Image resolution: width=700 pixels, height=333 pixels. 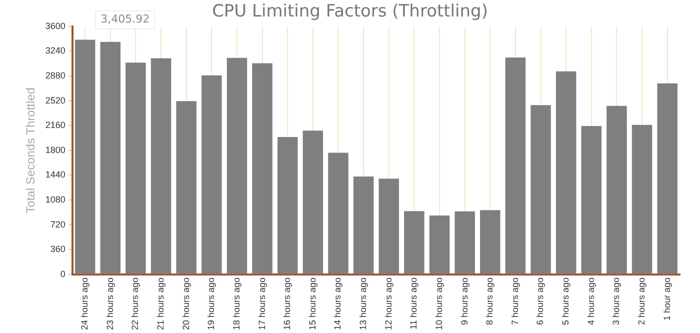 I want to click on x-tick-label: 13 hours ago, so click(x=363, y=303).